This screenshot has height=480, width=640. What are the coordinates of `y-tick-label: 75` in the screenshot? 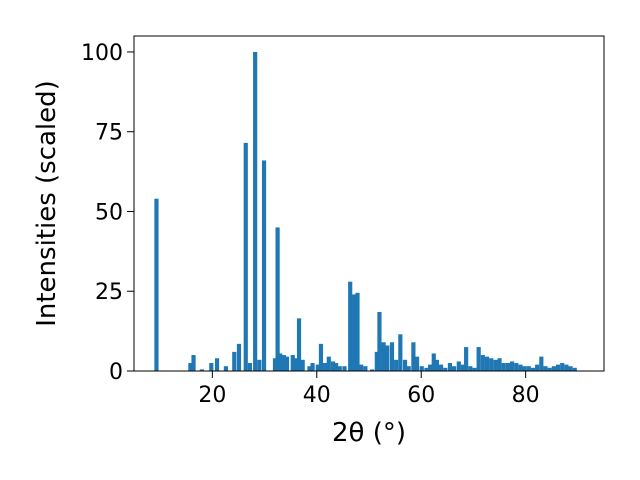 It's located at (109, 133).